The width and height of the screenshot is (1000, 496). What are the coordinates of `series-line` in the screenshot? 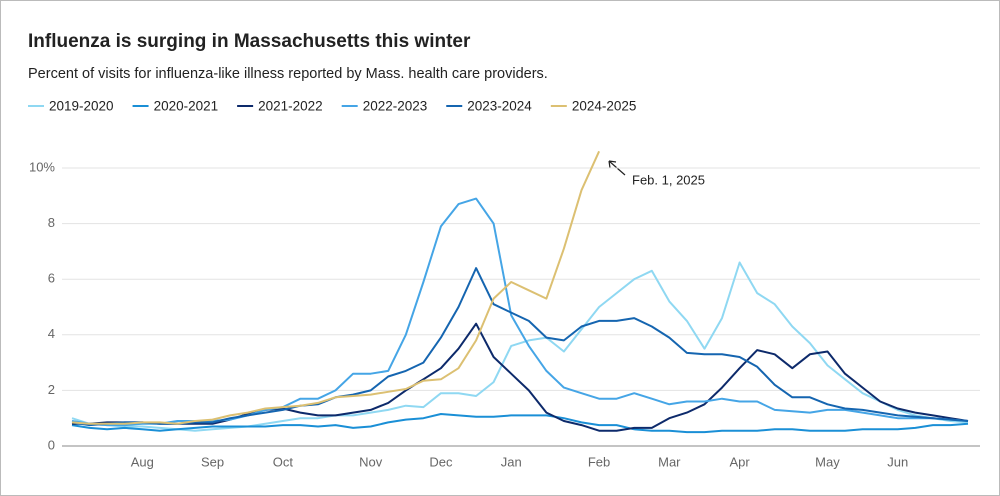 It's located at (520, 423).